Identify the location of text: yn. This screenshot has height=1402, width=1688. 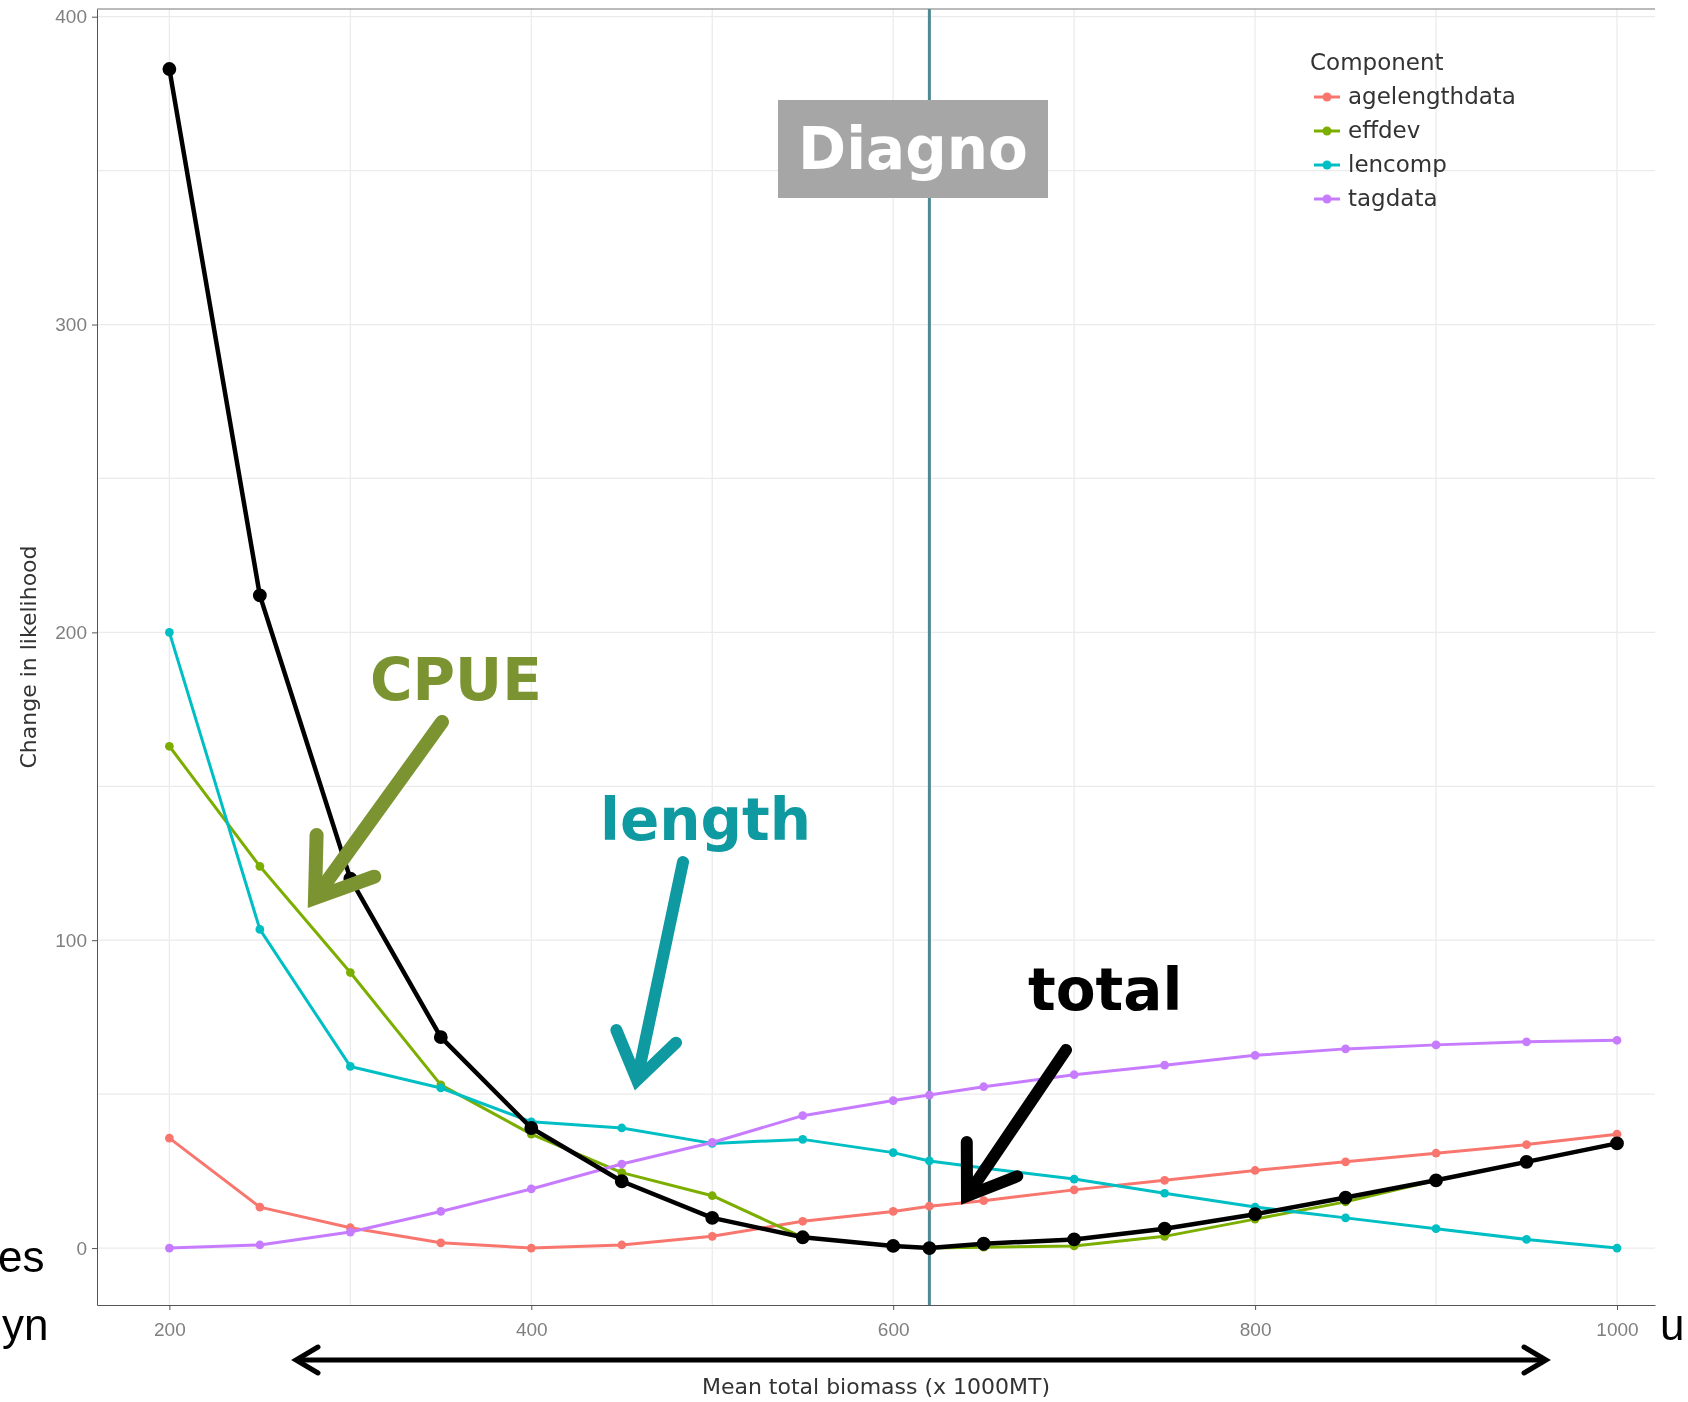
(25, 1324).